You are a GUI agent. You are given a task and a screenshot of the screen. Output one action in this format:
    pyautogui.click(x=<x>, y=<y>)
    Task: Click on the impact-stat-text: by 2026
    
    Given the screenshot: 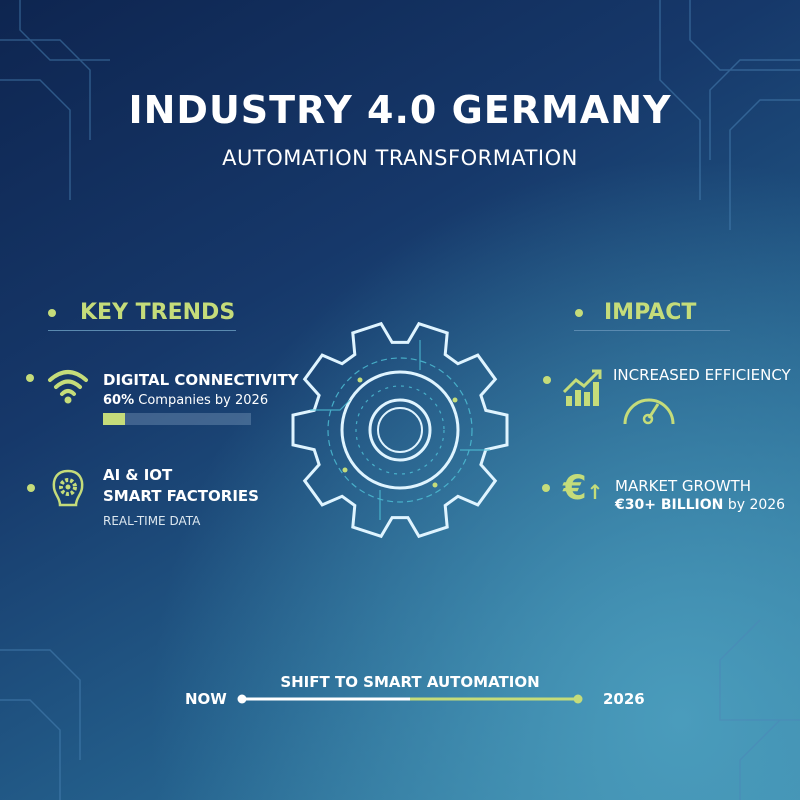 What is the action you would take?
    pyautogui.click(x=754, y=505)
    